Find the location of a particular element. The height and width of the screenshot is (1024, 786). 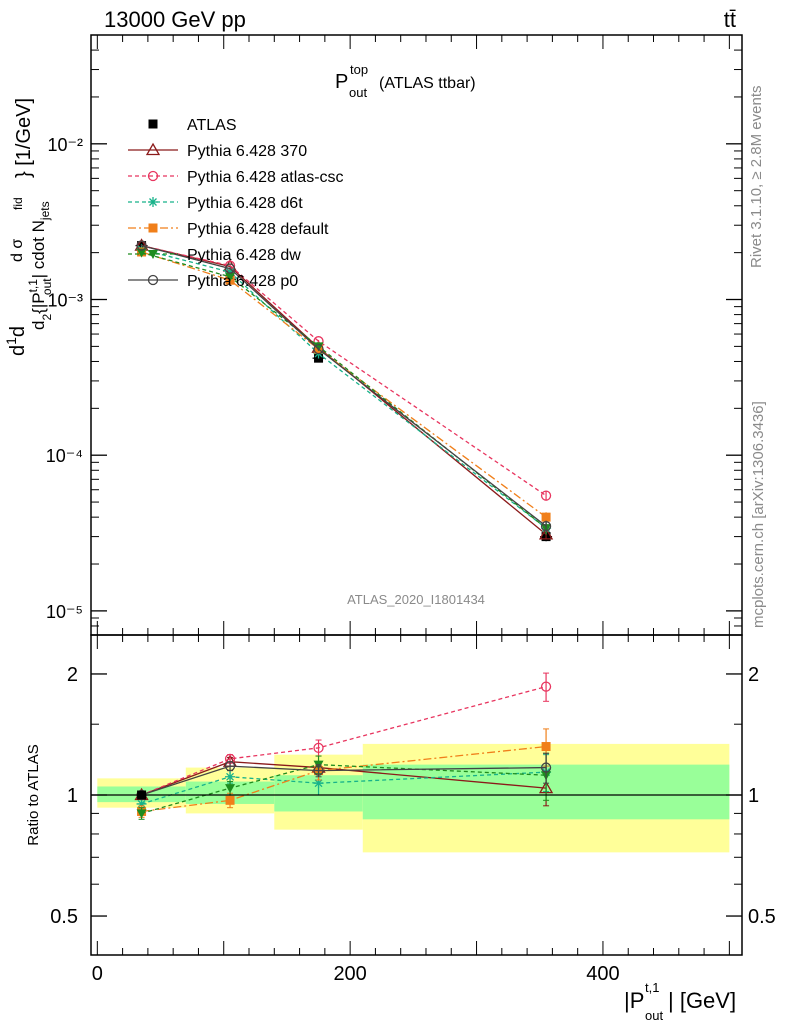

y-label-prefix: d1d is located at coordinates (16, 341).